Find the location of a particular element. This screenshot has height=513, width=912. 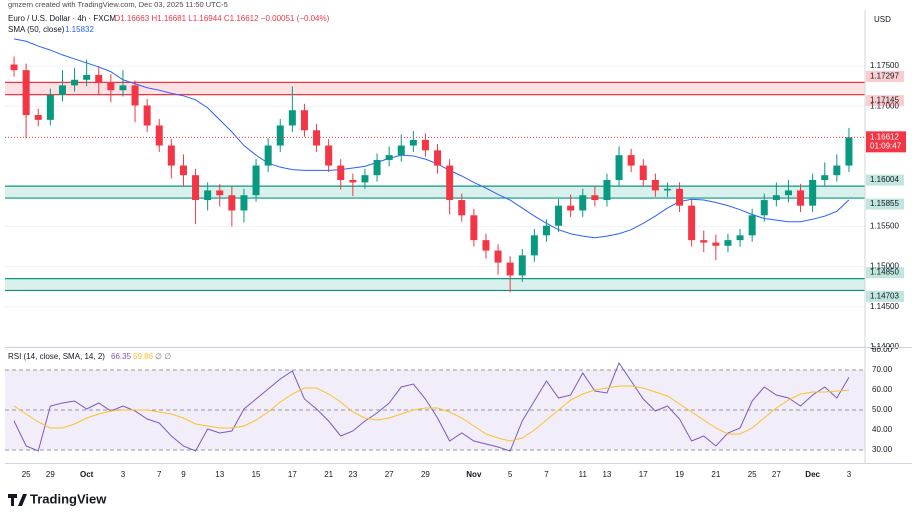

zone-label: 1.16004 is located at coordinates (884, 179).